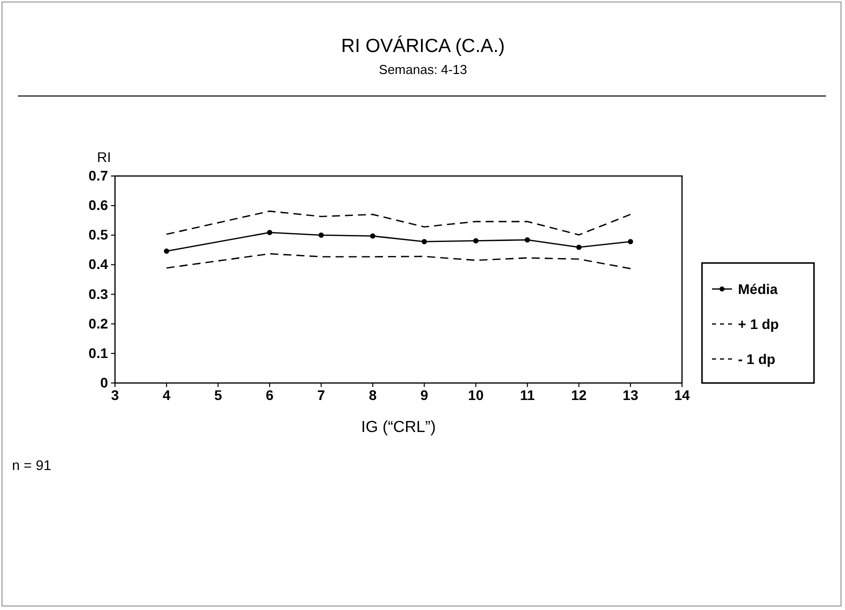  What do you see at coordinates (218, 394) in the screenshot?
I see `x-tick-label: 5` at bounding box center [218, 394].